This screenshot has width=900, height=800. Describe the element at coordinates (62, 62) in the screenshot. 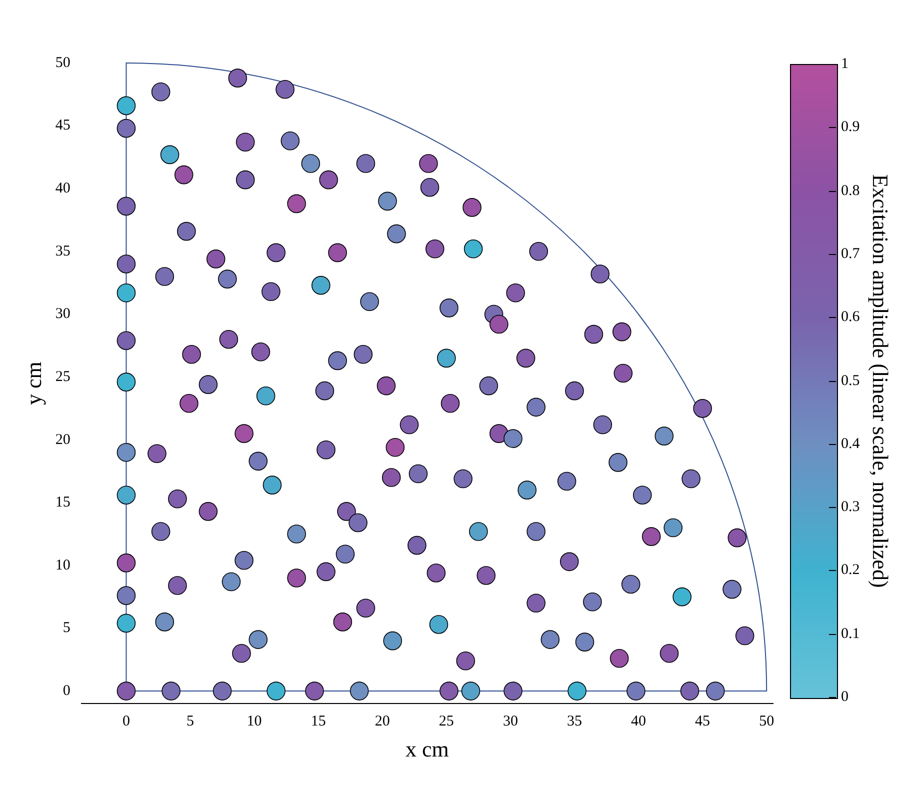

I see `y-tick-label: 50` at that location.